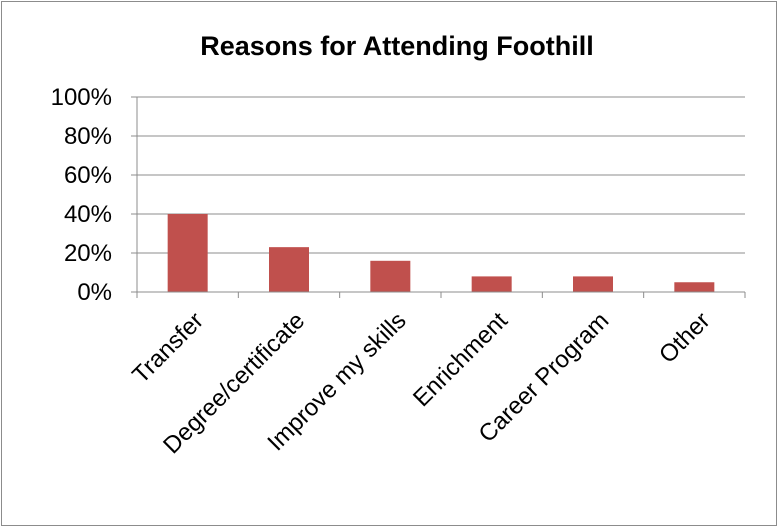  What do you see at coordinates (396, 46) in the screenshot?
I see `chart-title: Reasons for Attending Foothill` at bounding box center [396, 46].